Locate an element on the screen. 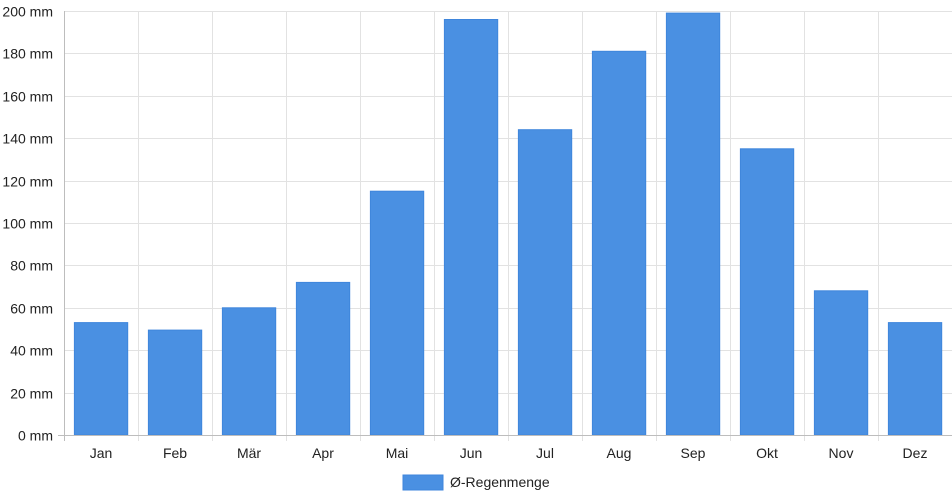 This screenshot has height=500, width=952. legend: Ø-Regenmenge is located at coordinates (476, 482).